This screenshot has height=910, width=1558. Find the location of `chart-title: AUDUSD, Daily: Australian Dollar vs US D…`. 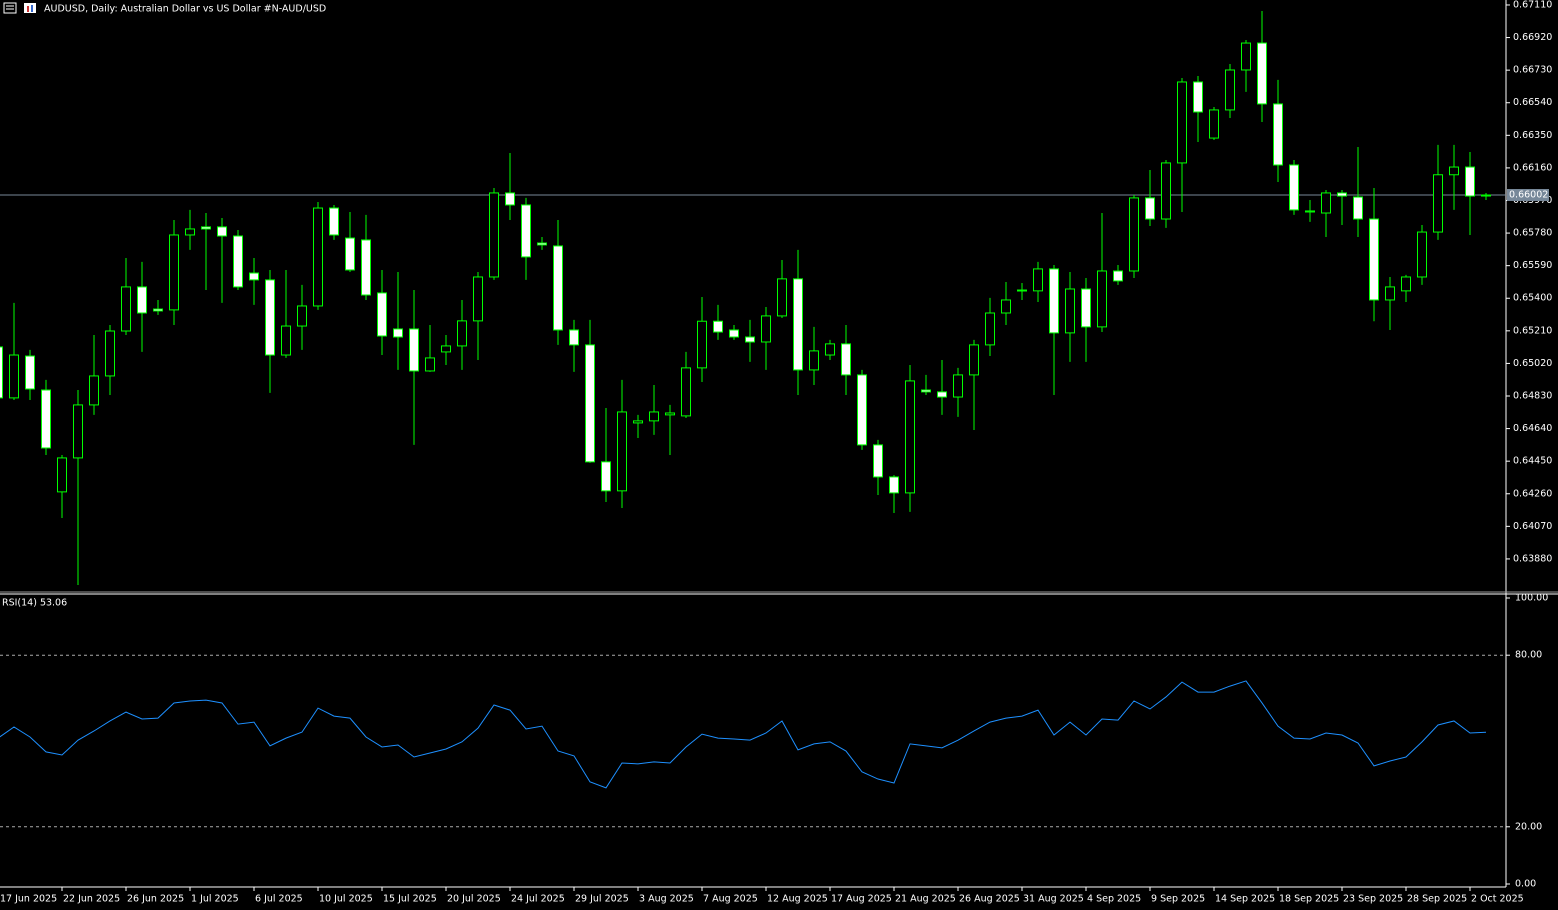

chart-title: AUDUSD, Daily: Australian Dollar vs US D… is located at coordinates (185, 9).